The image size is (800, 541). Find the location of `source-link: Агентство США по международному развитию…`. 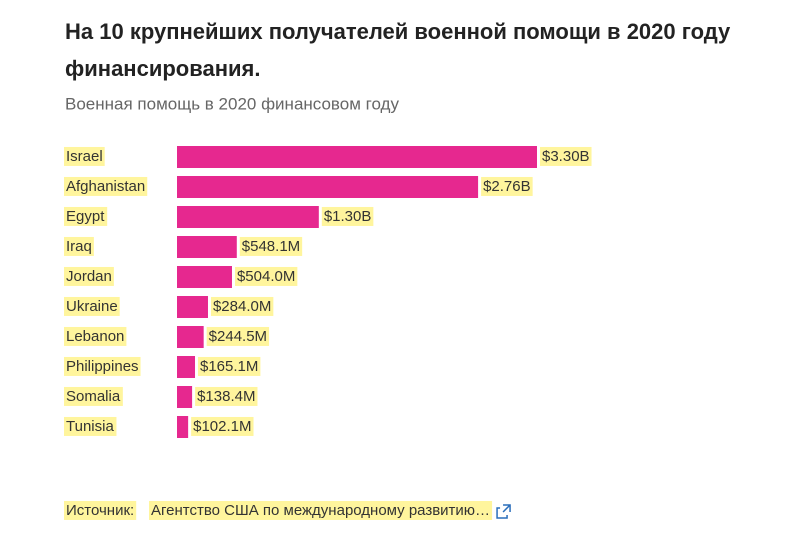

source-link: Агентство США по международному развитию… is located at coordinates (320, 510).